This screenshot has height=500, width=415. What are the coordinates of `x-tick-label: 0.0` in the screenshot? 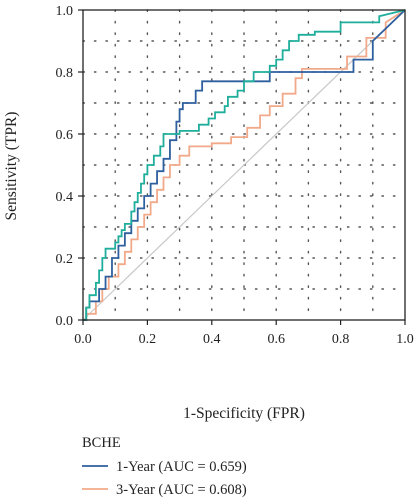 It's located at (83, 339).